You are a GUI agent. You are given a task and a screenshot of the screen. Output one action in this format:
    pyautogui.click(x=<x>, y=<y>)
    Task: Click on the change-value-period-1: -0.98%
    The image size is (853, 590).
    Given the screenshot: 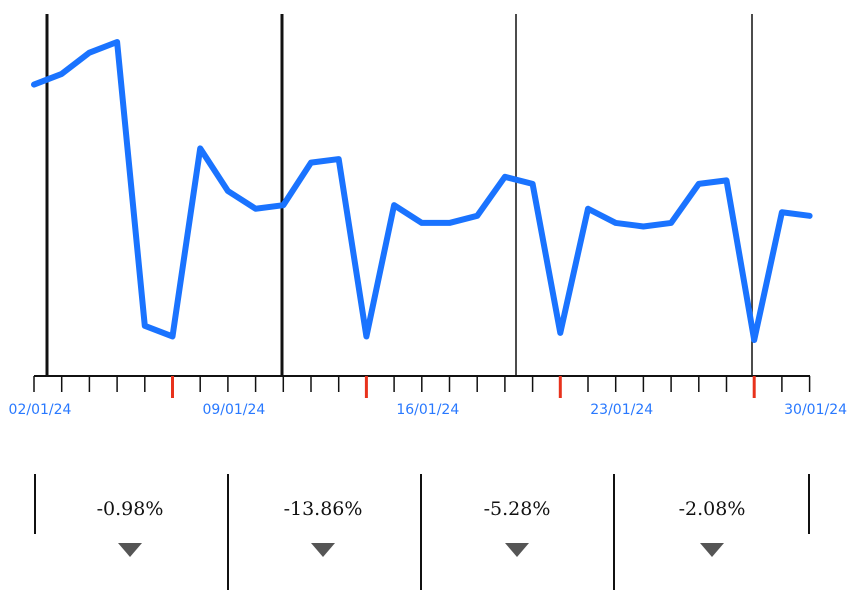 What is the action you would take?
    pyautogui.click(x=130, y=509)
    